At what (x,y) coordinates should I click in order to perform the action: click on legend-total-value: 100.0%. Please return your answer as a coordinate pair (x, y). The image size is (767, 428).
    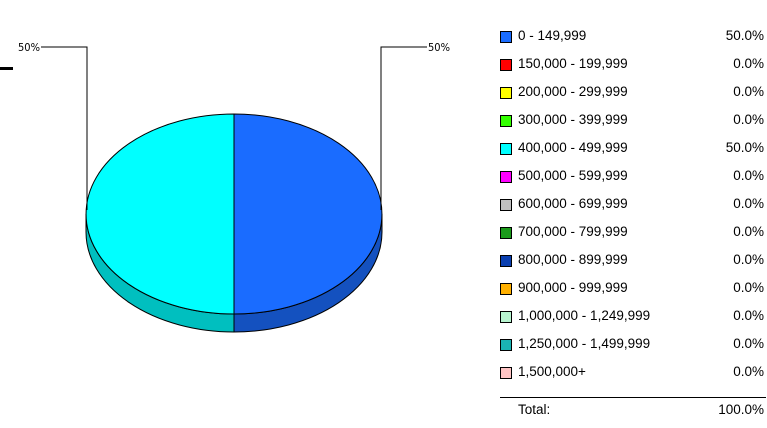
    Looking at the image, I should click on (741, 409).